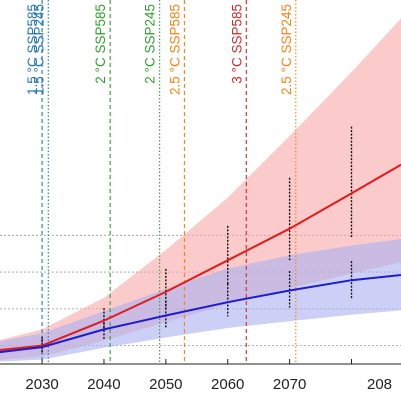  What do you see at coordinates (38, 49) in the screenshot?
I see `threshold-label: 1.5 °C SSP245` at bounding box center [38, 49].